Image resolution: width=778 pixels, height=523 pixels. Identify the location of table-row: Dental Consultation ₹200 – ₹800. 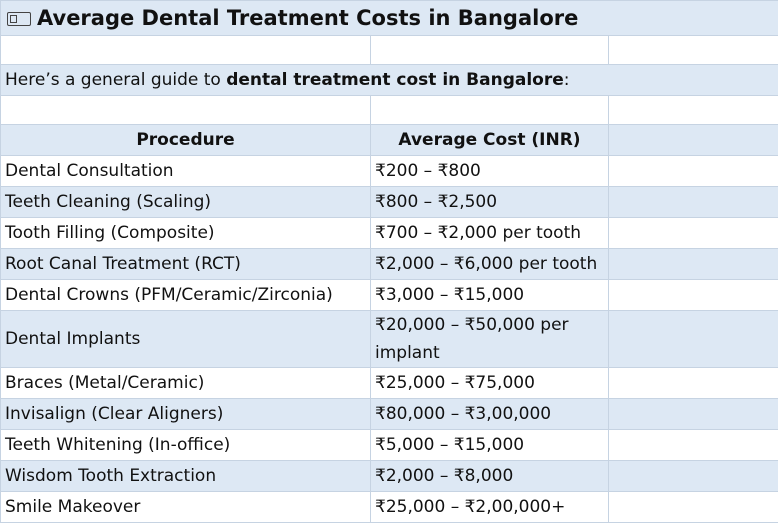
(389, 171).